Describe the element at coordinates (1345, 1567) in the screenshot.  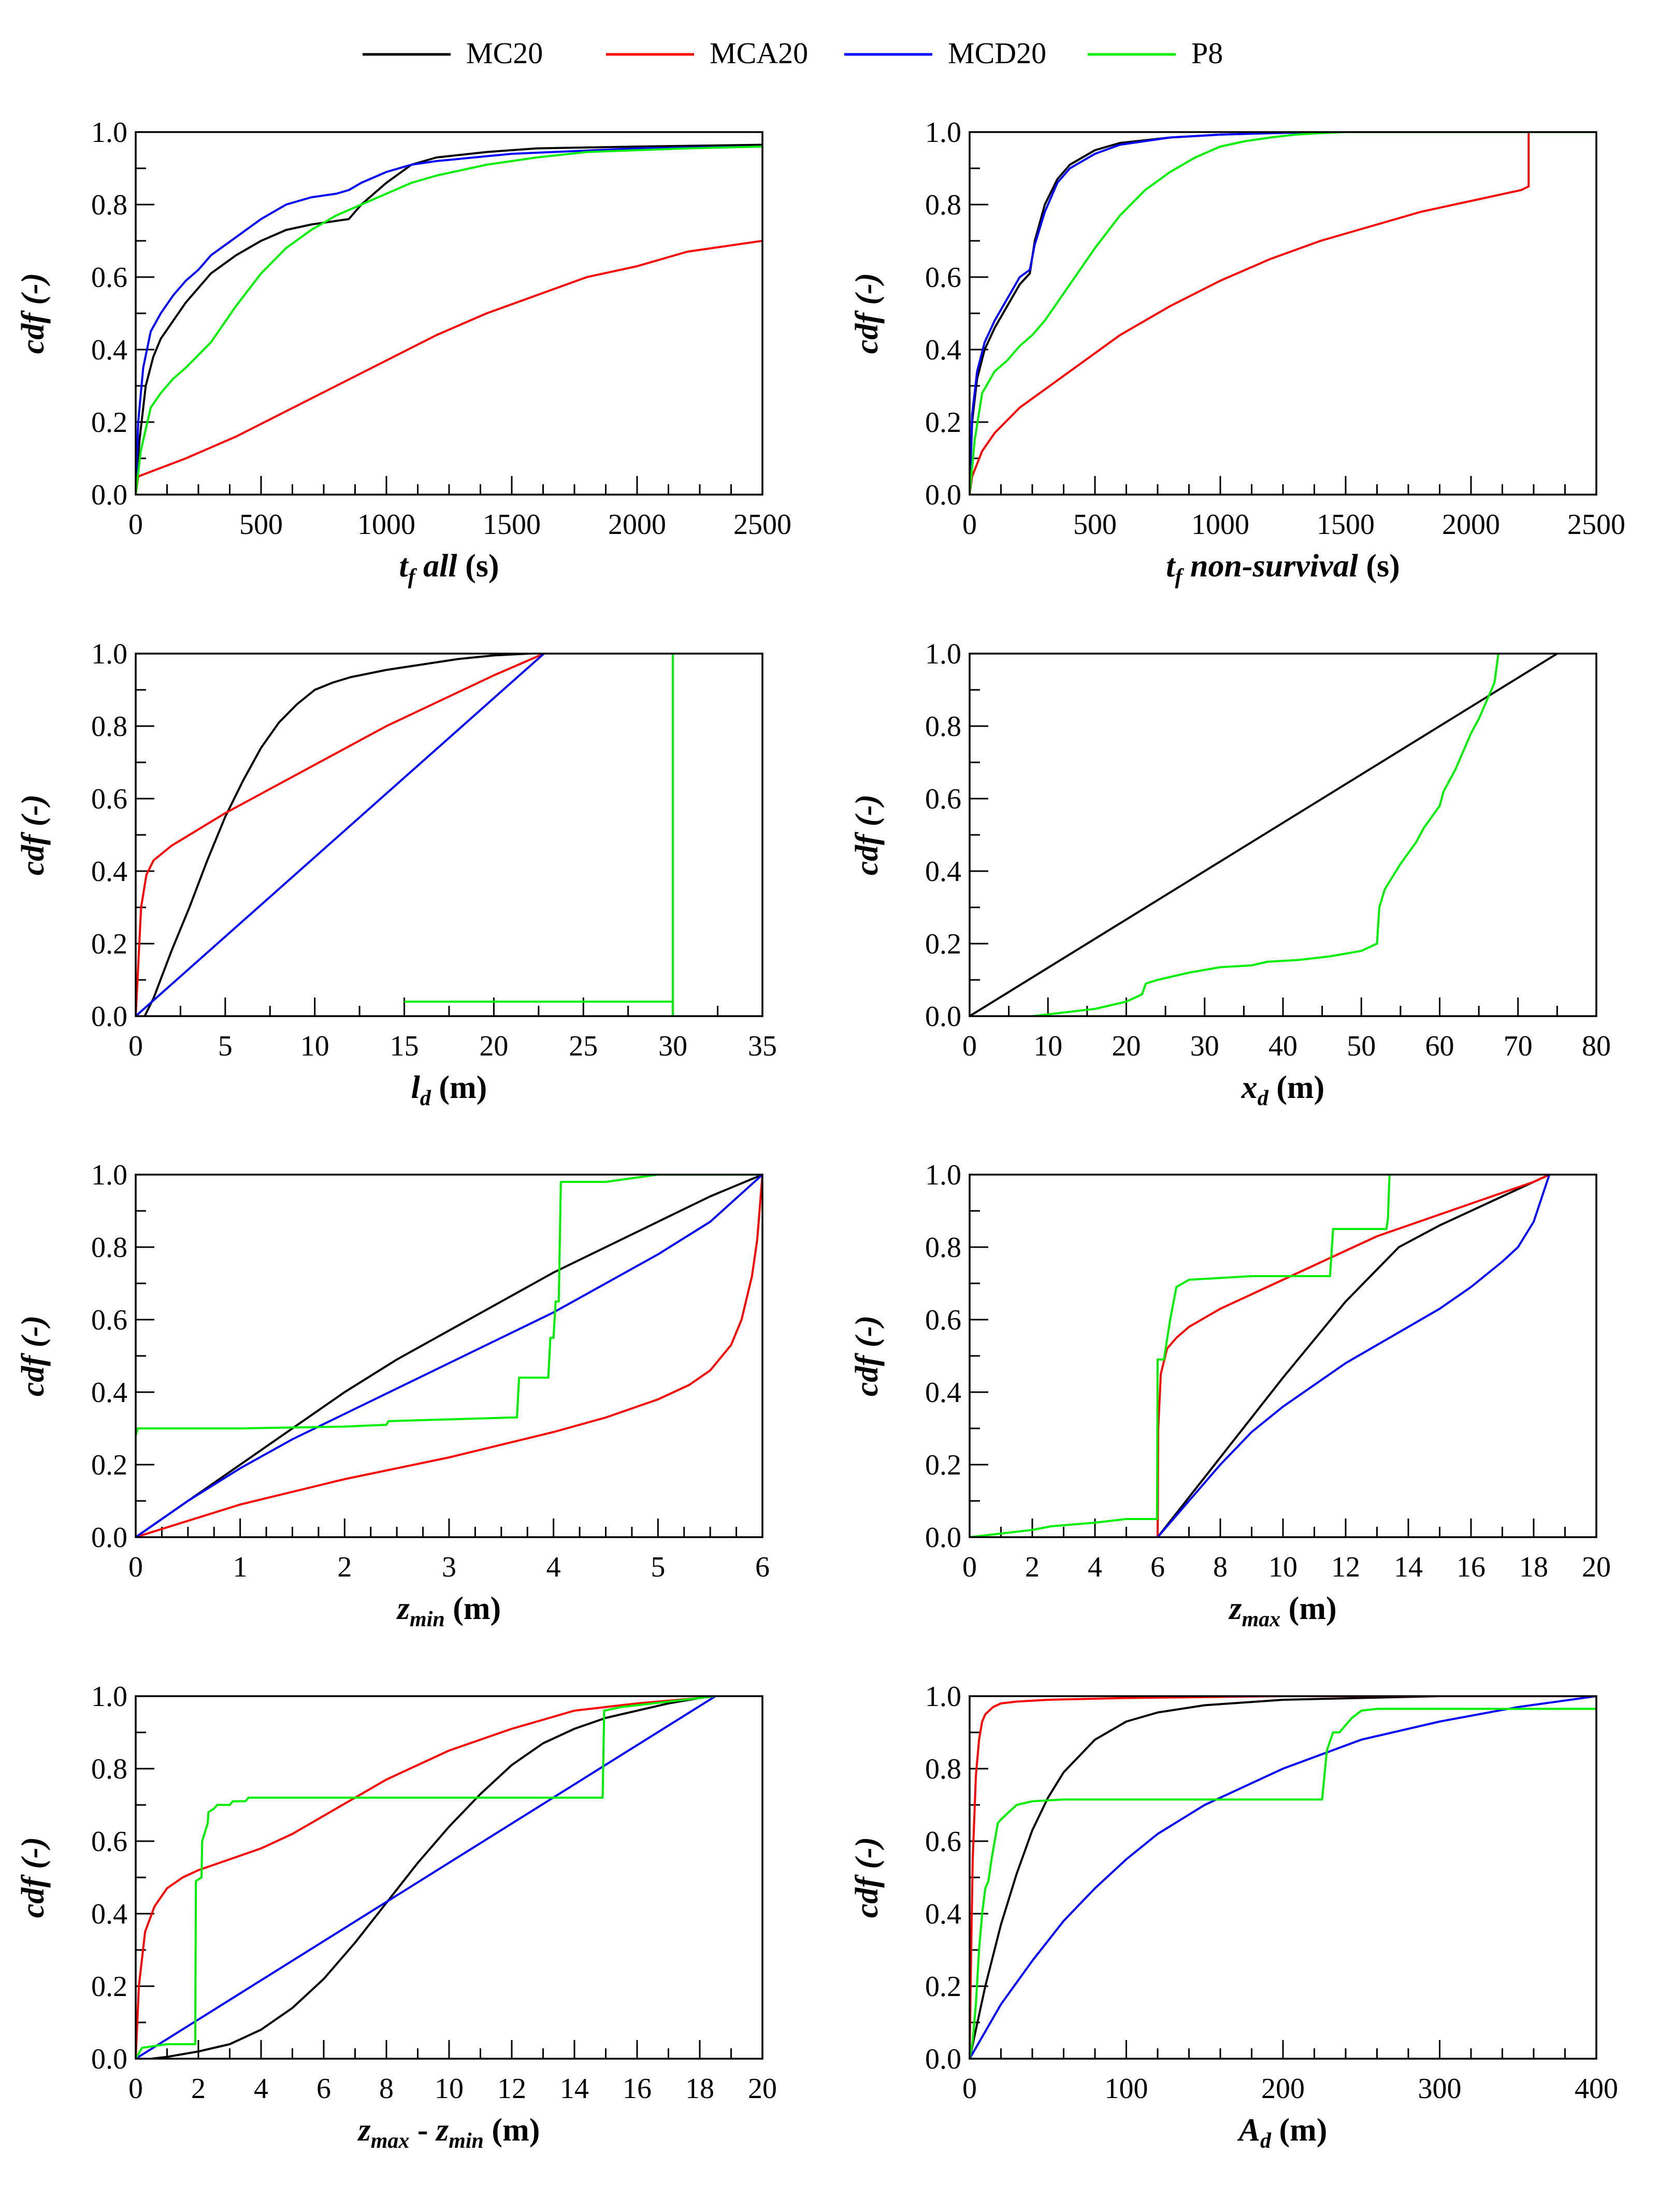
I see `x-tick-label: 12` at that location.